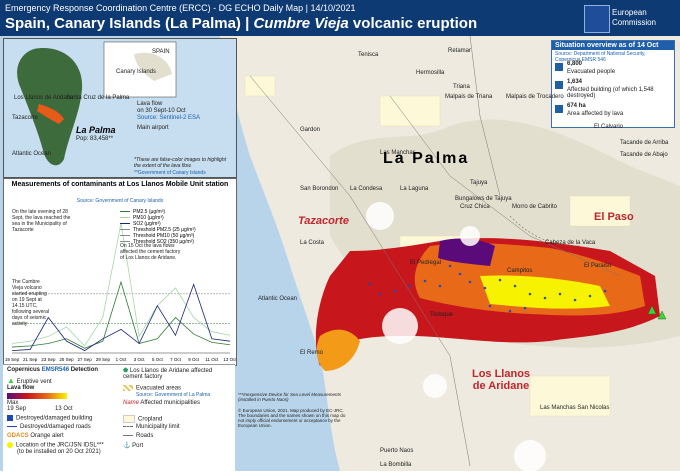  I want to click on place-label: Las Manchas, so click(398, 153).